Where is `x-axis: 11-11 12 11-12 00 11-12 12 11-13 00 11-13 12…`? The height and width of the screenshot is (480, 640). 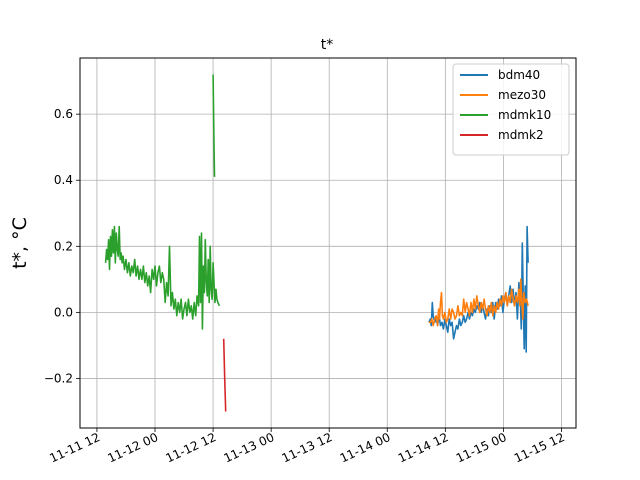
x-axis: 11-11 12 11-12 00 11-12 12 11-13 00 11-13 12… is located at coordinates (307, 447).